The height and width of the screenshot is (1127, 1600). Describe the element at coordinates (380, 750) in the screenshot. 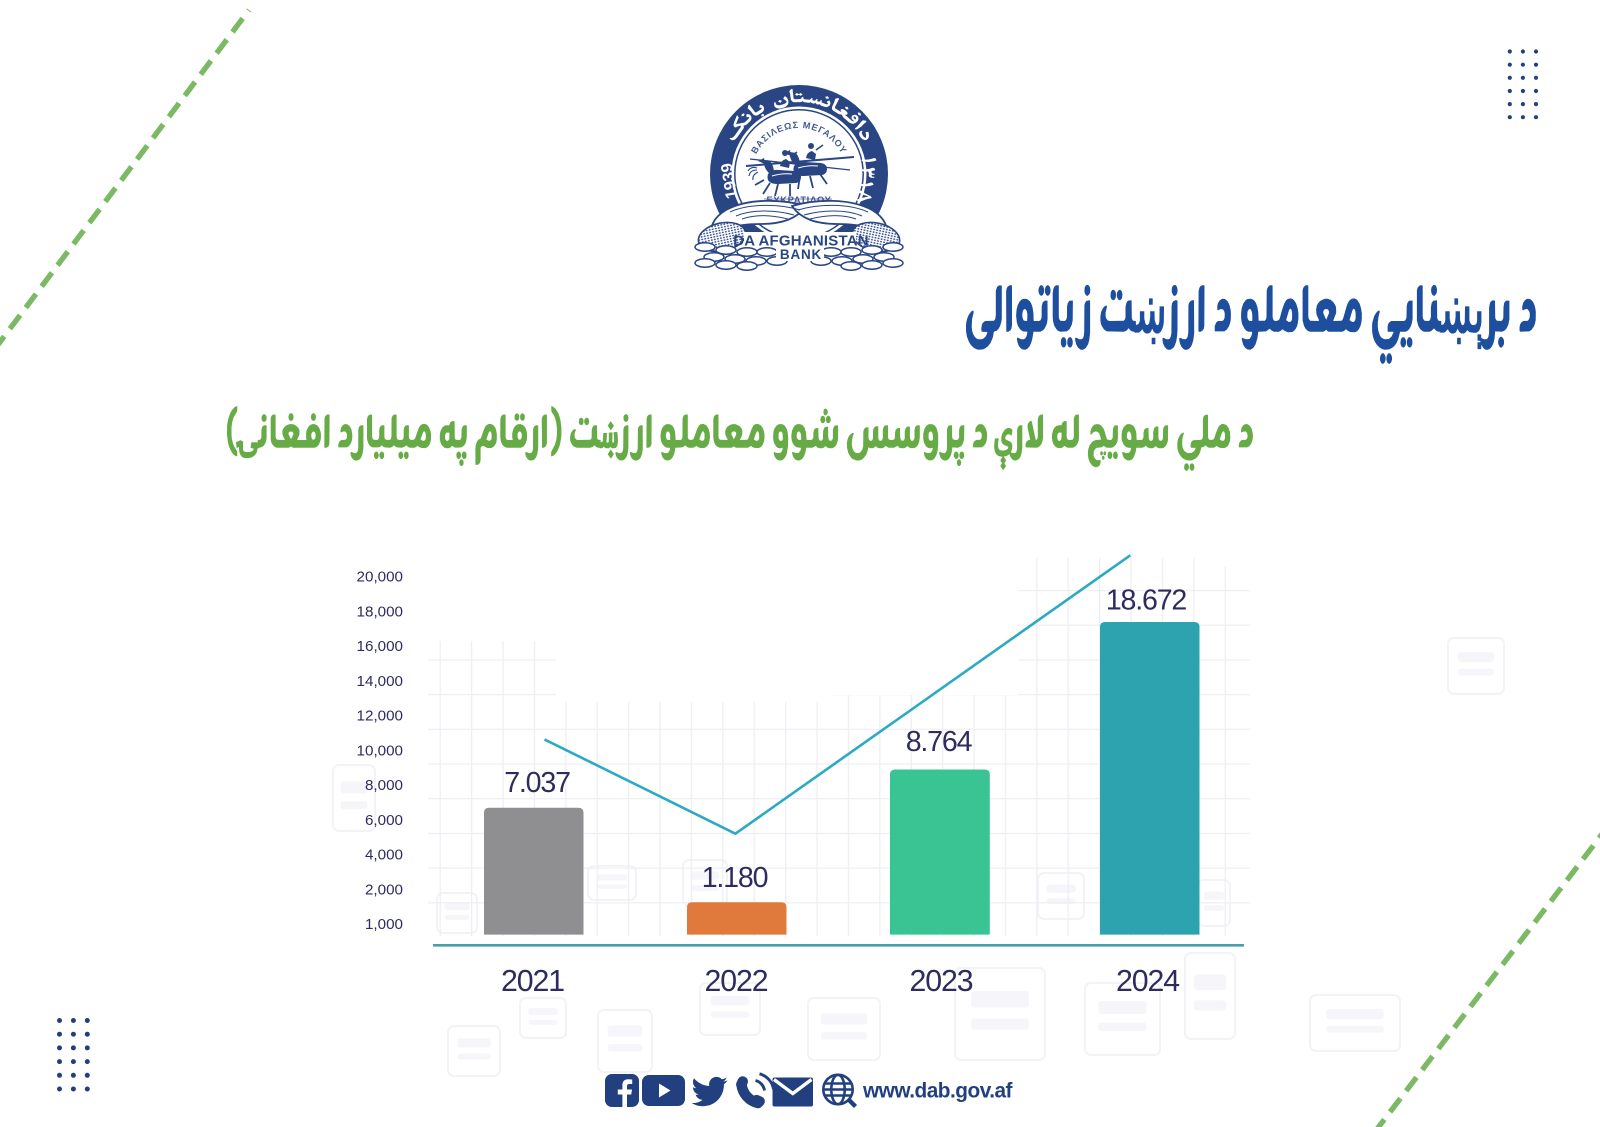

I see `svg-text: 10,000` at that location.